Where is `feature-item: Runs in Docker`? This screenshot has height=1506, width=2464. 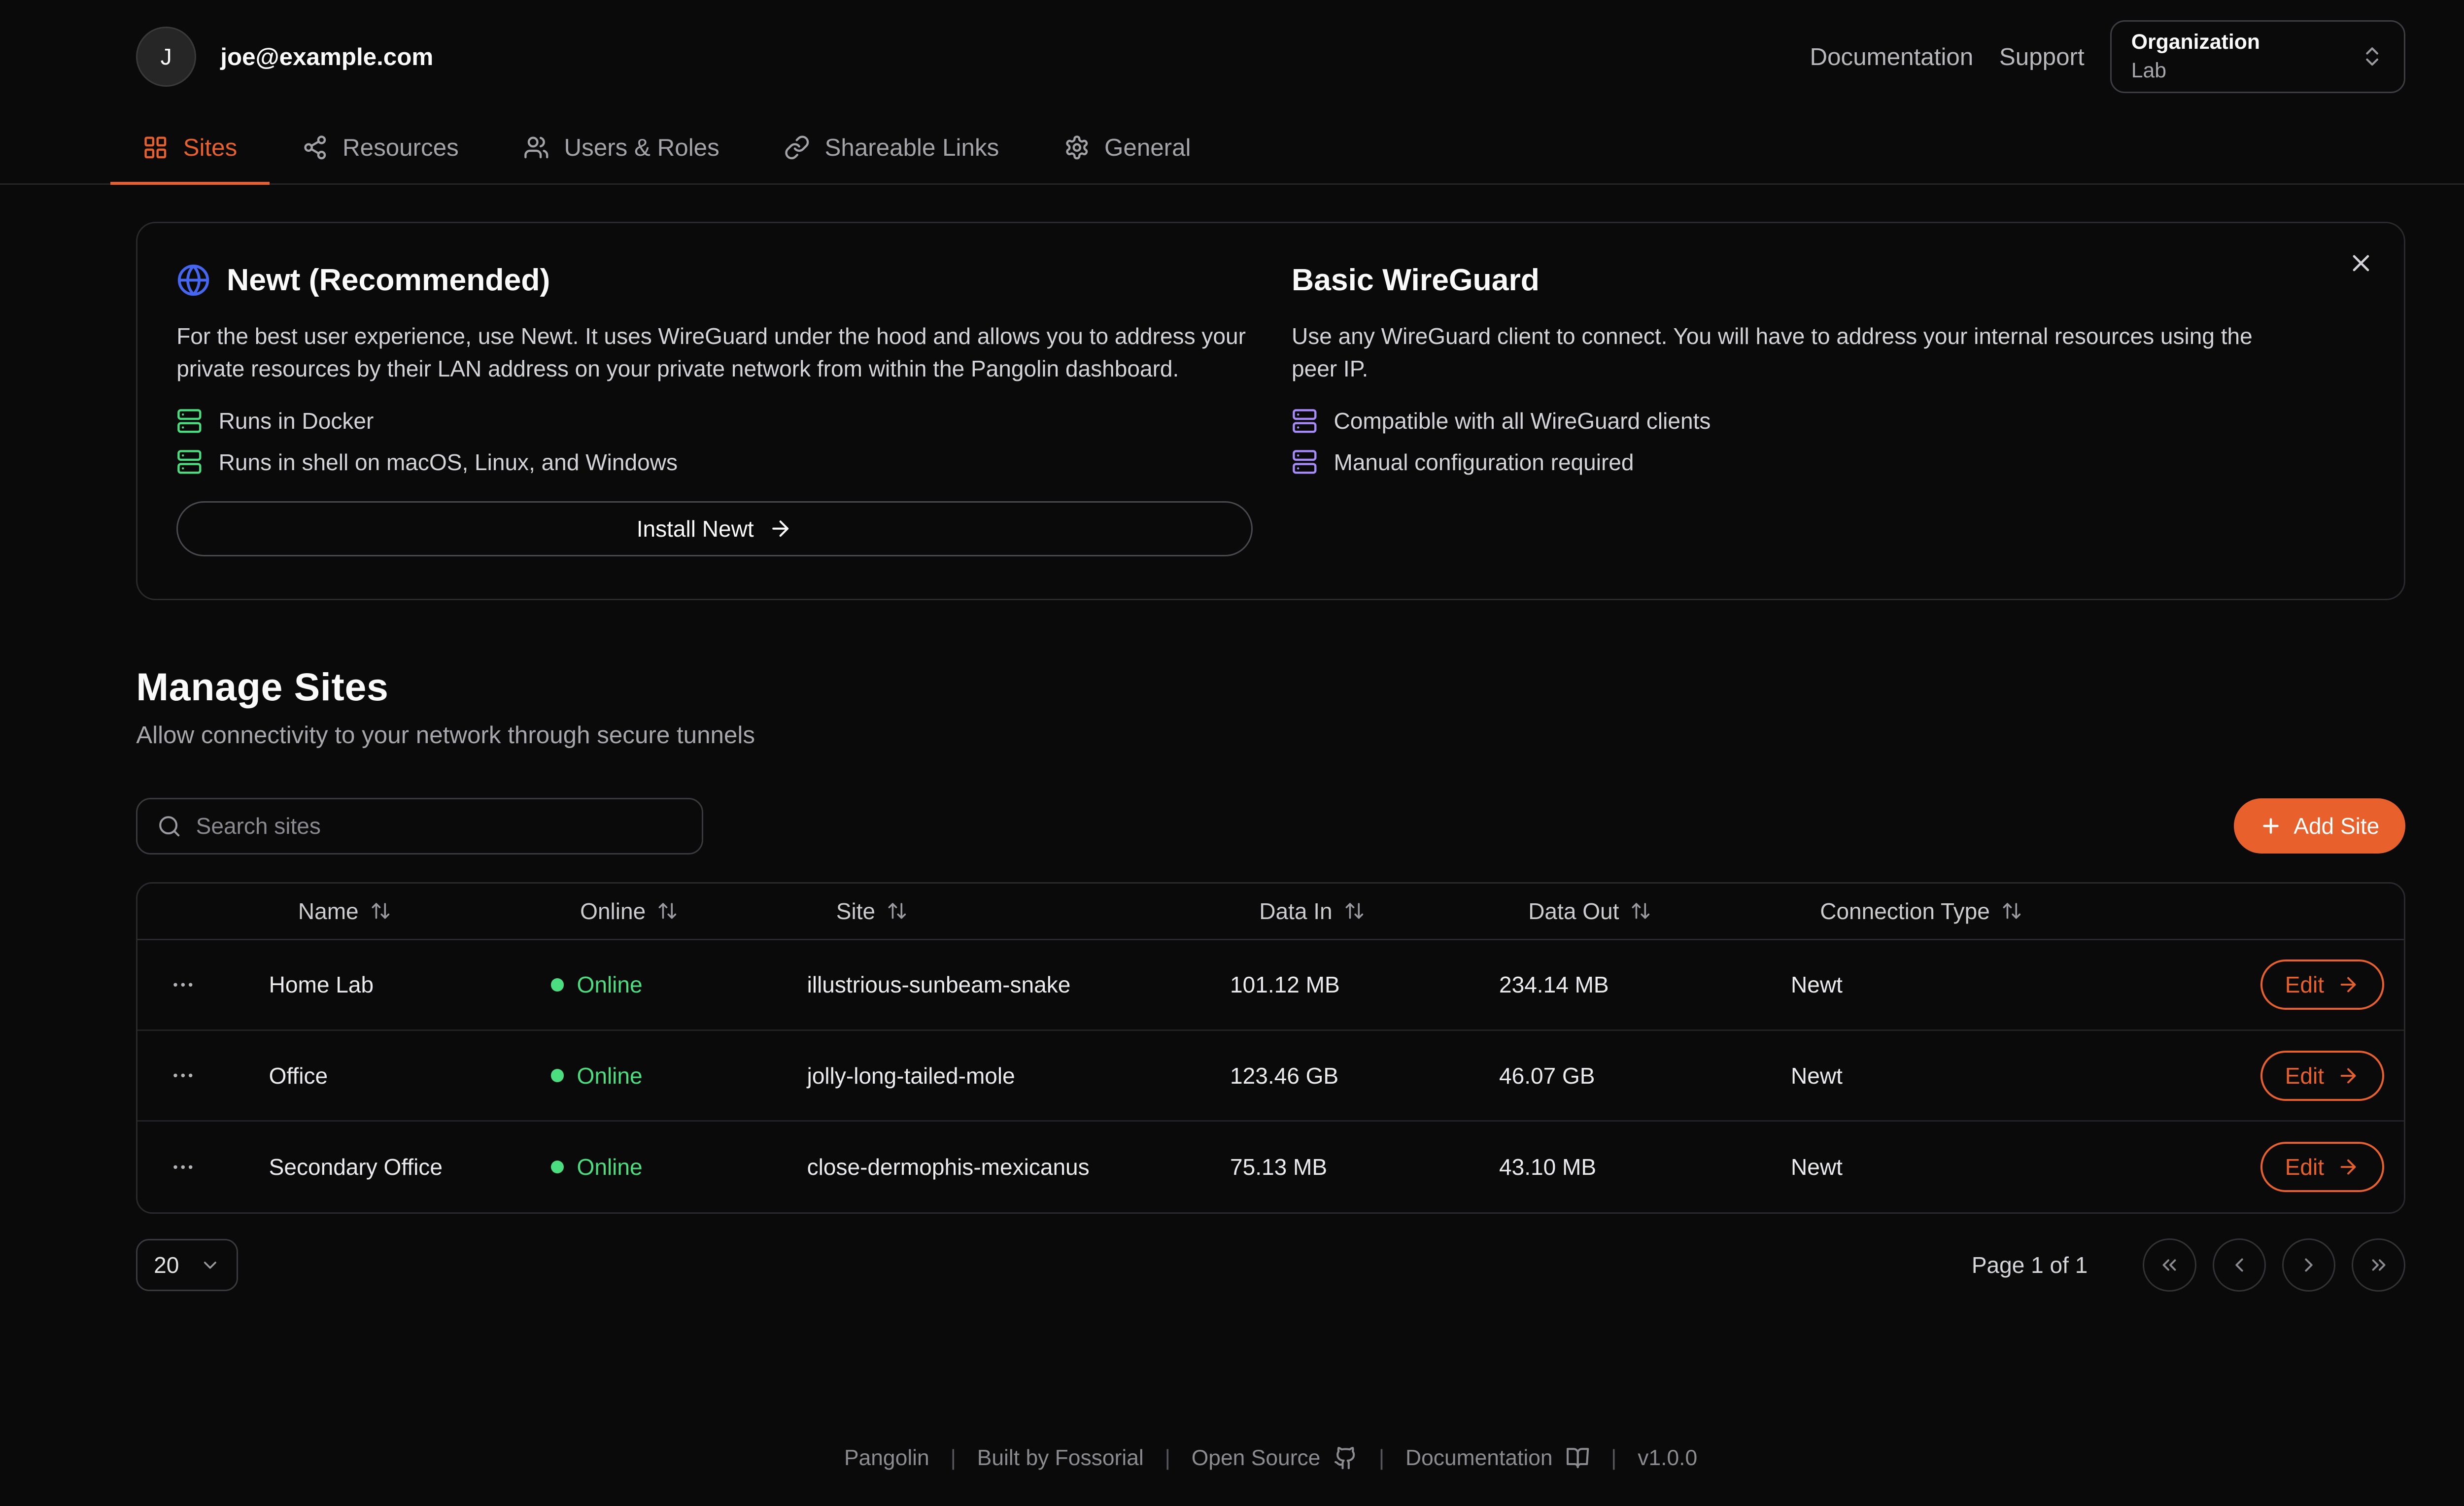 feature-item: Runs in Docker is located at coordinates (714, 421).